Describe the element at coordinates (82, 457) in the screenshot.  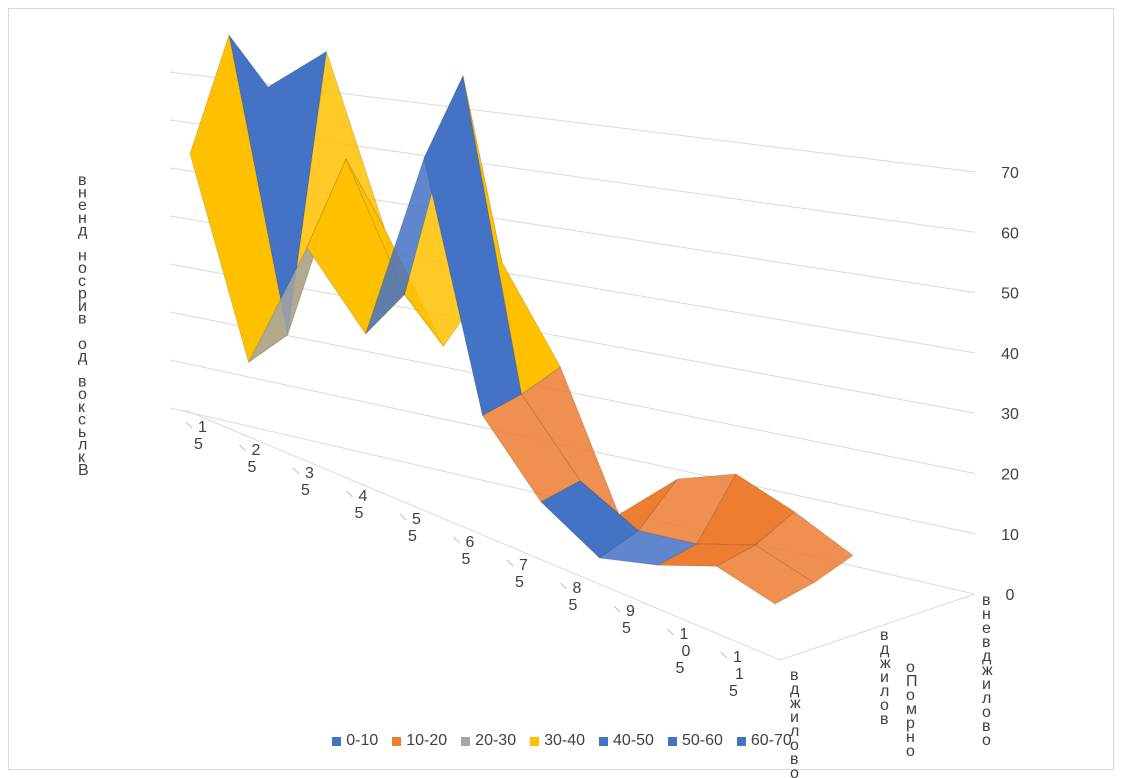
I see `vertical-axis-label: к` at that location.